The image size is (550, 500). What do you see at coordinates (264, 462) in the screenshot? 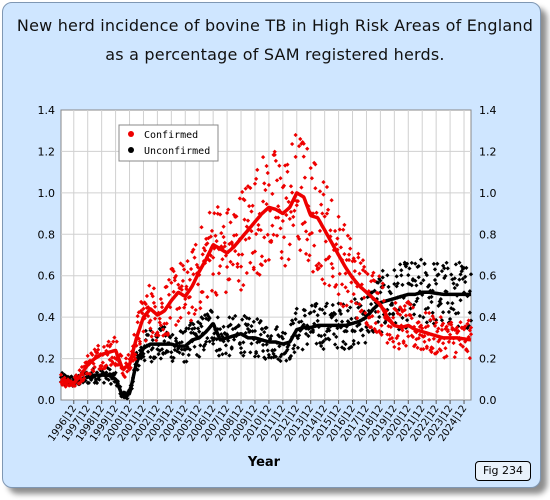
I see `x-axis-label: Year` at bounding box center [264, 462].